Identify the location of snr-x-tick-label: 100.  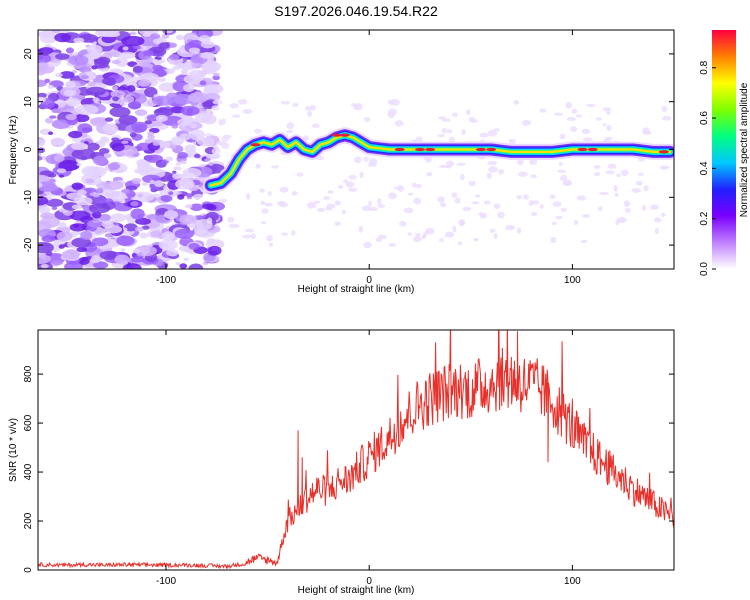
(572, 581).